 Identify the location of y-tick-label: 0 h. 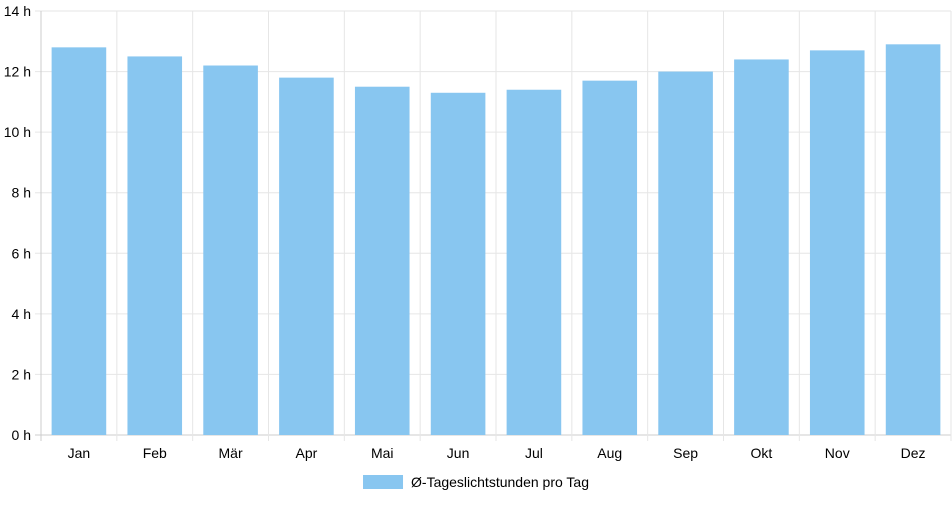
(21, 435).